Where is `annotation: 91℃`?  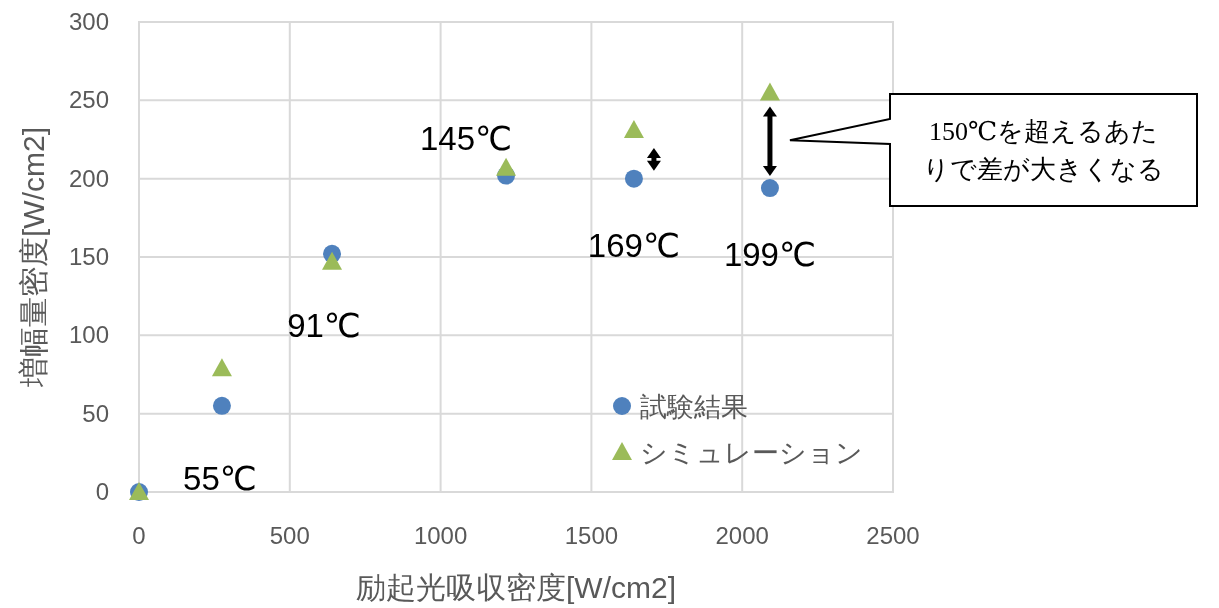 annotation: 91℃ is located at coordinates (324, 325).